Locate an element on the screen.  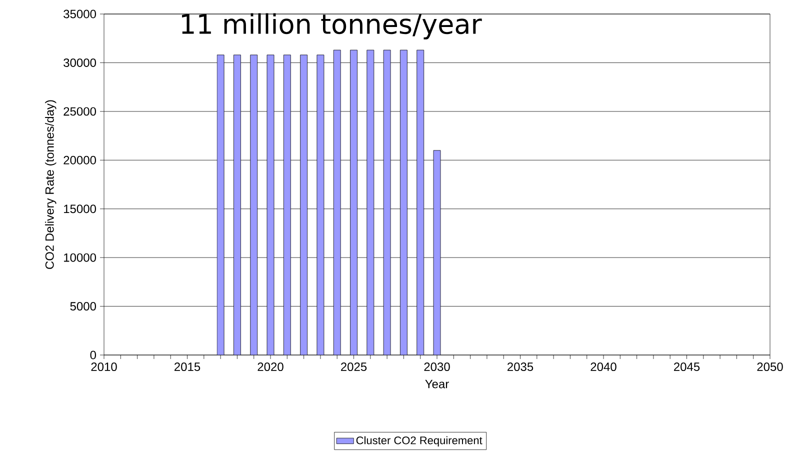
y-tick-label: 35000 is located at coordinates (80, 14).